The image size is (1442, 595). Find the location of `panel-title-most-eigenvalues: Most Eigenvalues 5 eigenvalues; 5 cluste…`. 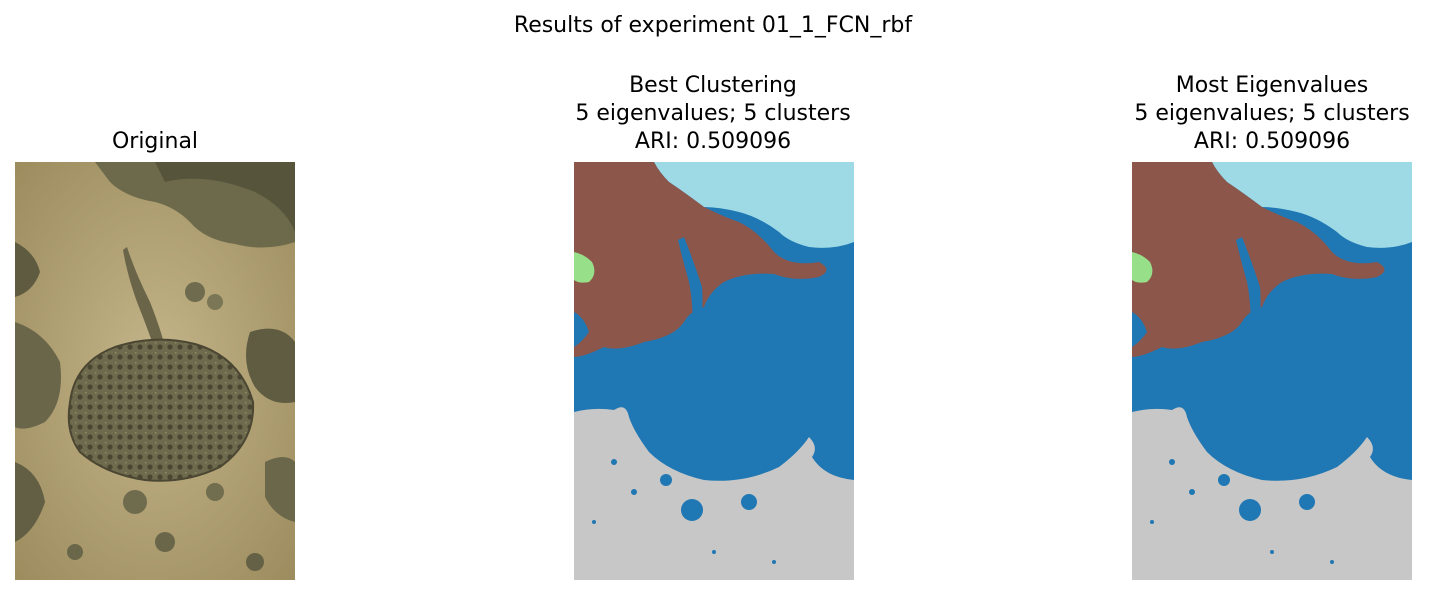

panel-title-most-eigenvalues: Most Eigenvalues 5 eigenvalues; 5 cluste… is located at coordinates (1272, 113).